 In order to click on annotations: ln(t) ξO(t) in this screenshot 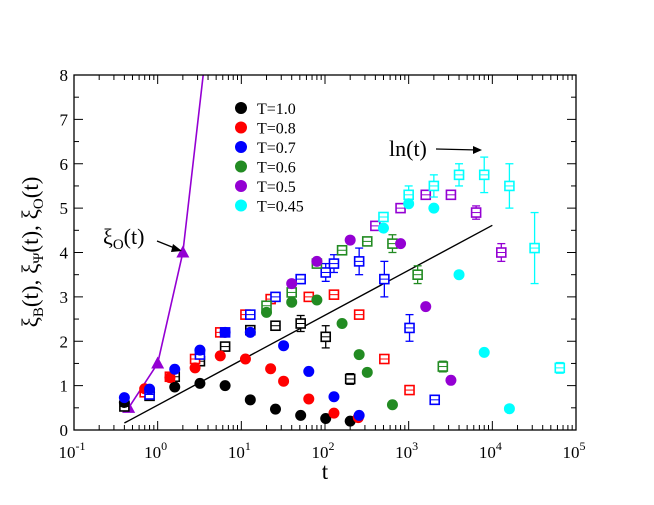, I will do `click(292, 194)`.